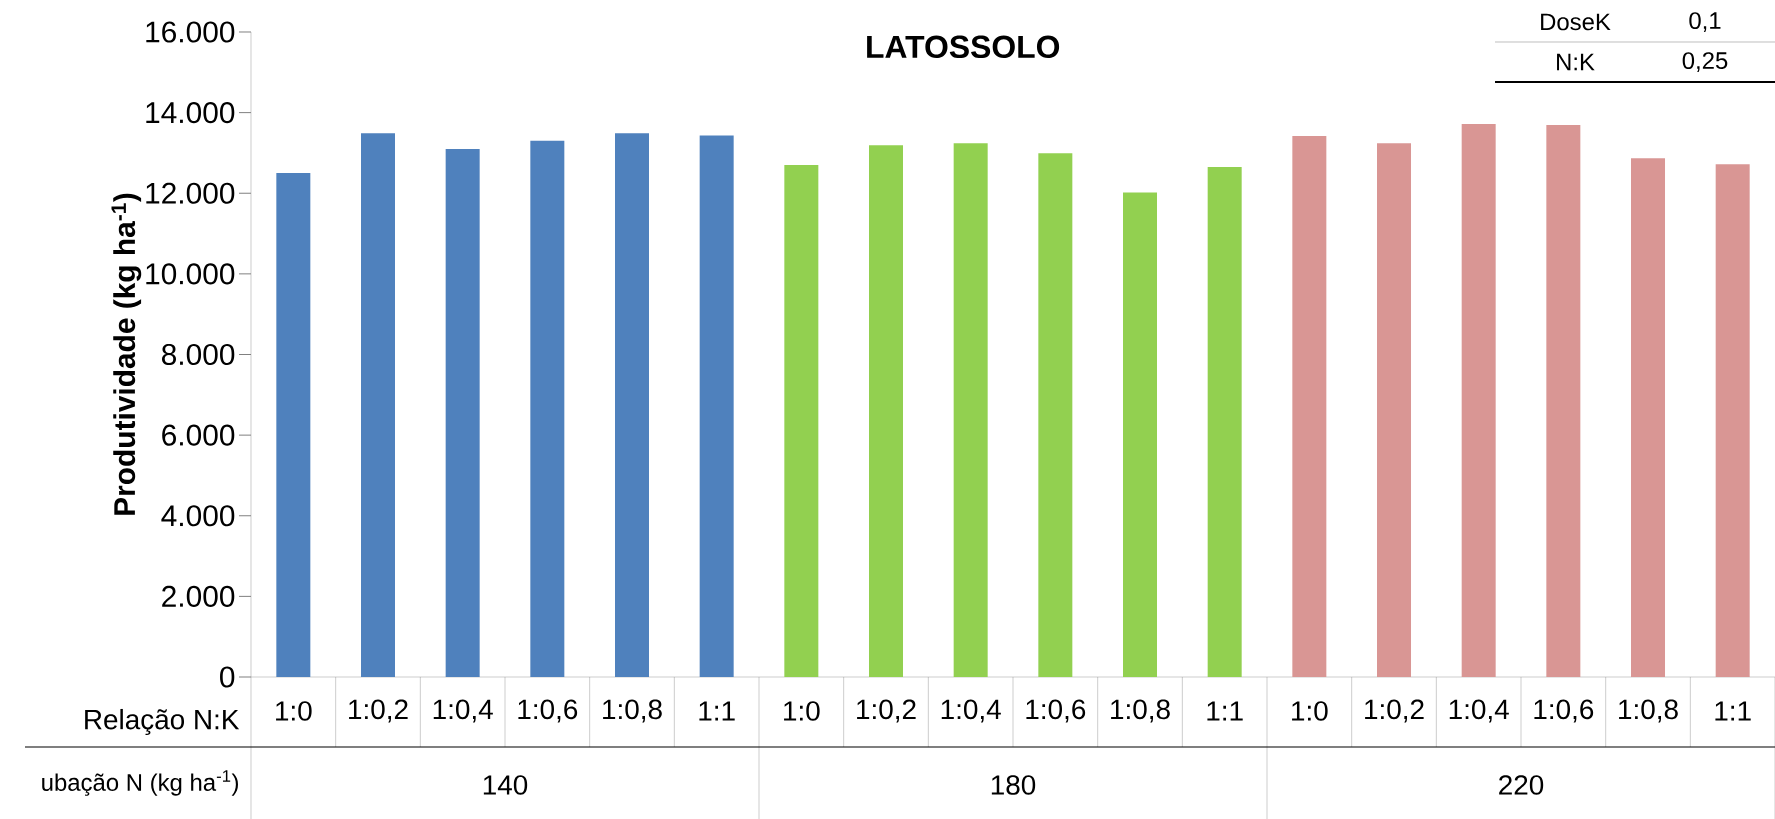 The width and height of the screenshot is (1775, 819). What do you see at coordinates (963, 47) in the screenshot?
I see `chart-title: LATOSSOLO` at bounding box center [963, 47].